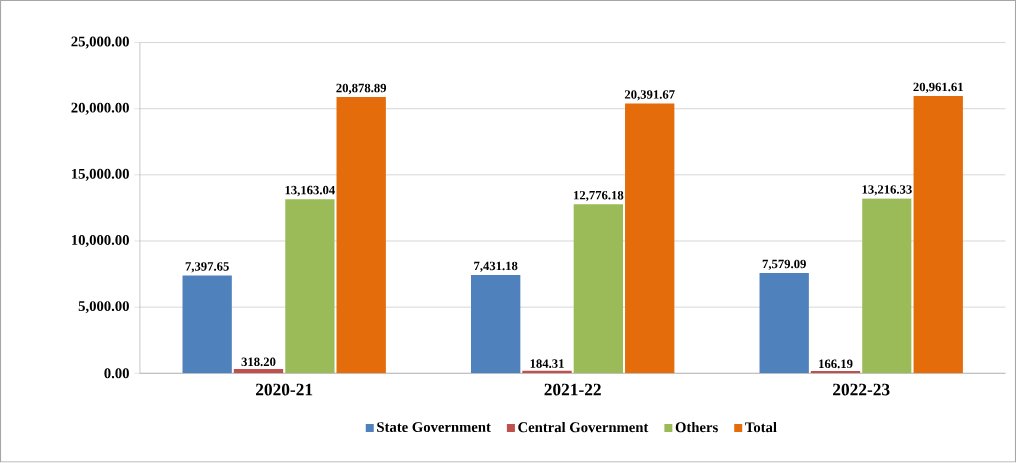  Describe the element at coordinates (100, 108) in the screenshot. I see `y-tick-label: 20,000.00` at that location.